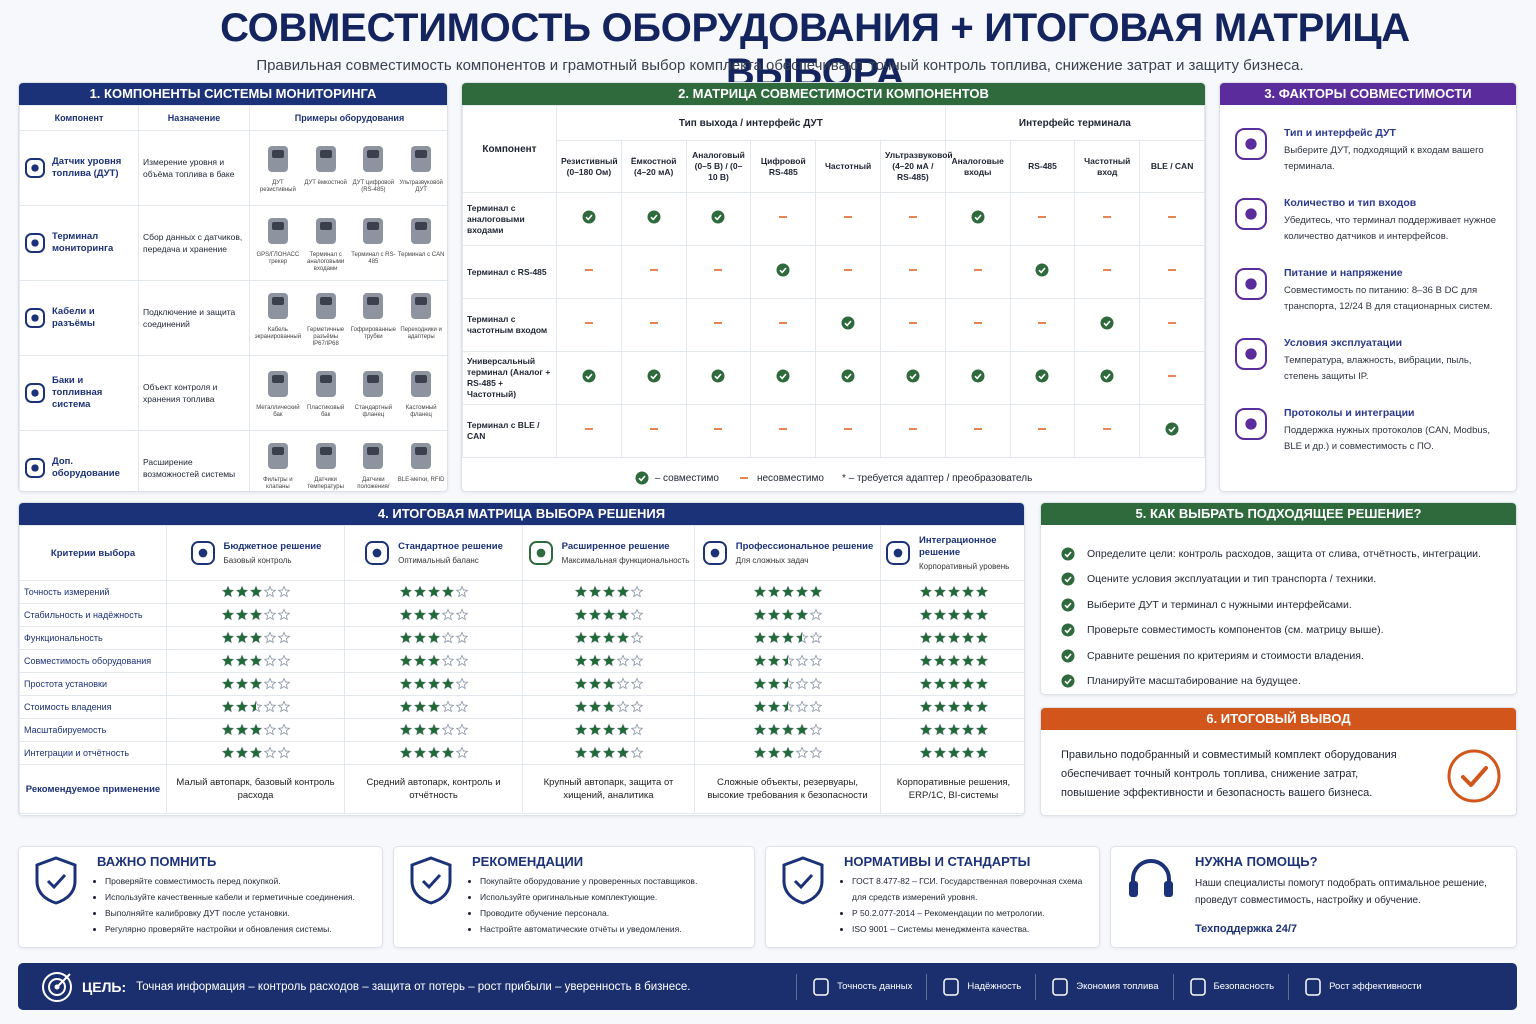 Image resolution: width=1536 pixels, height=1024 pixels. What do you see at coordinates (377, 553) in the screenshot?
I see `icon-frame` at bounding box center [377, 553].